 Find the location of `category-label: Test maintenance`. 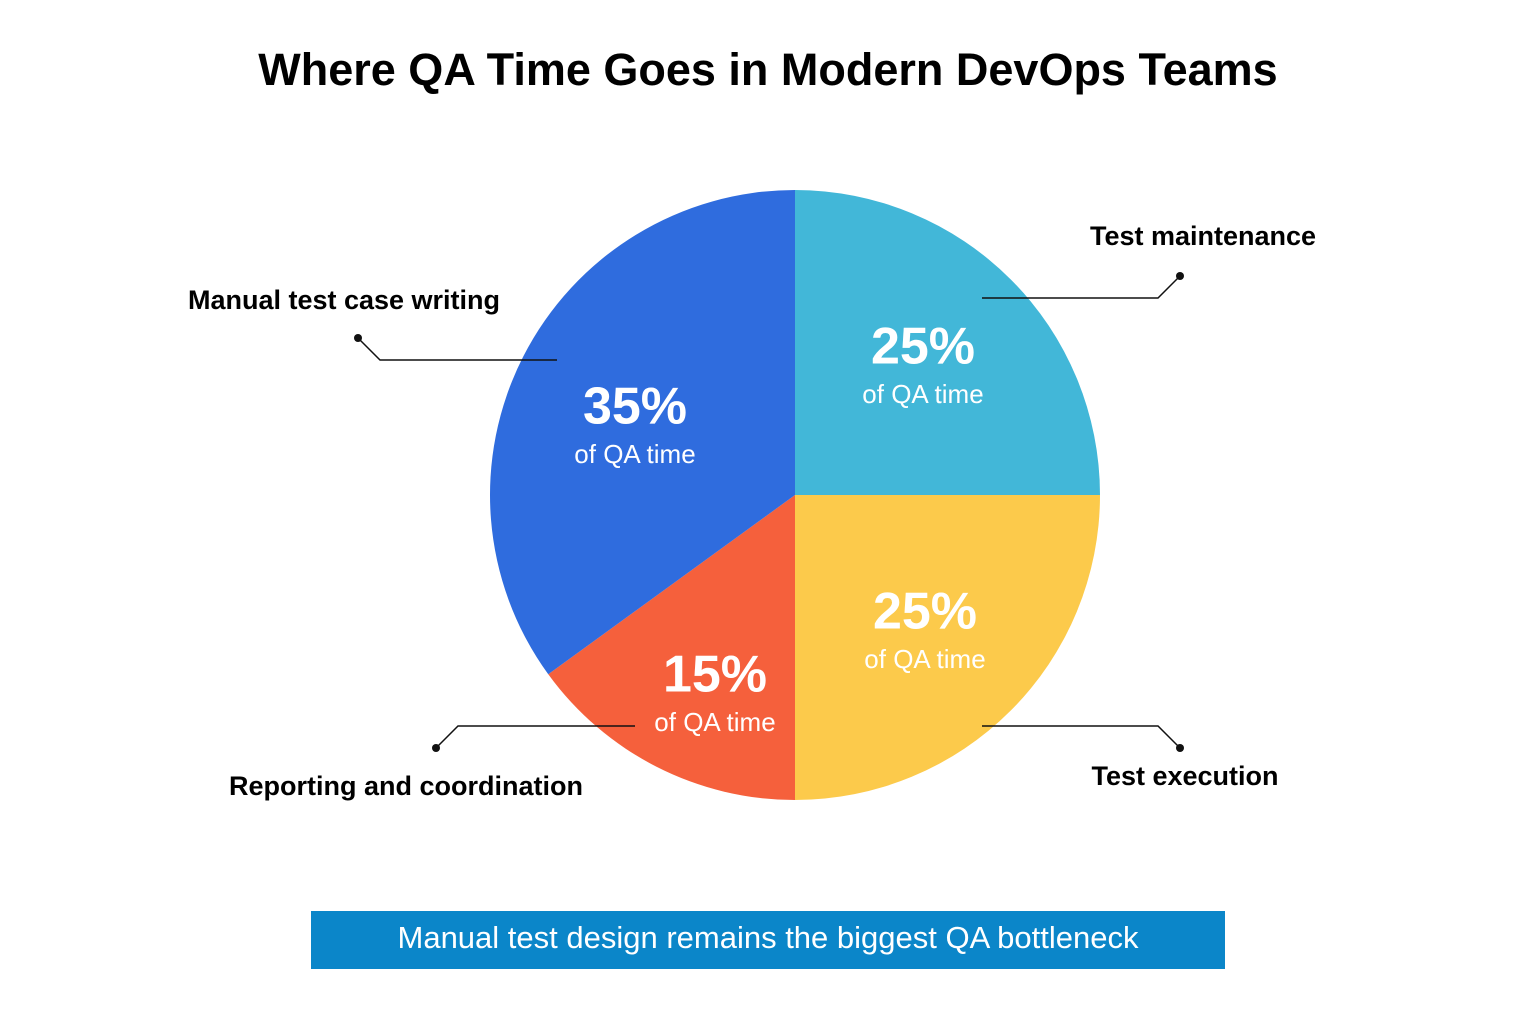

category-label: Test maintenance is located at coordinates (1203, 236).